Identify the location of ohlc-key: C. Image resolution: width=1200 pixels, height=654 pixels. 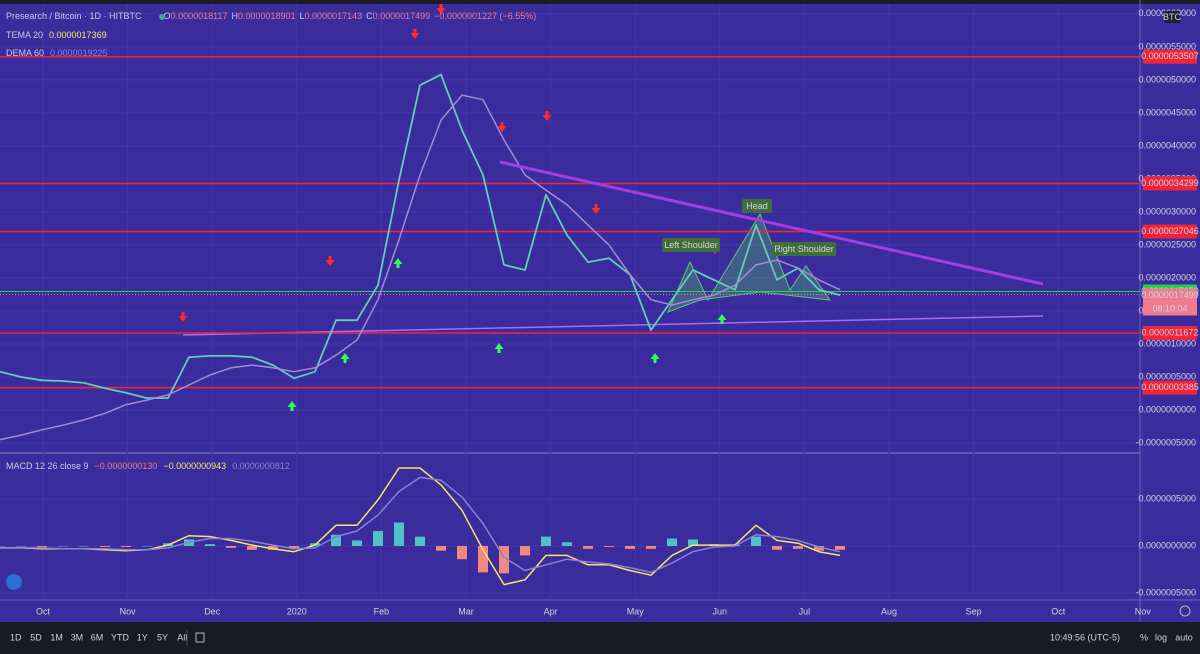
(369, 16).